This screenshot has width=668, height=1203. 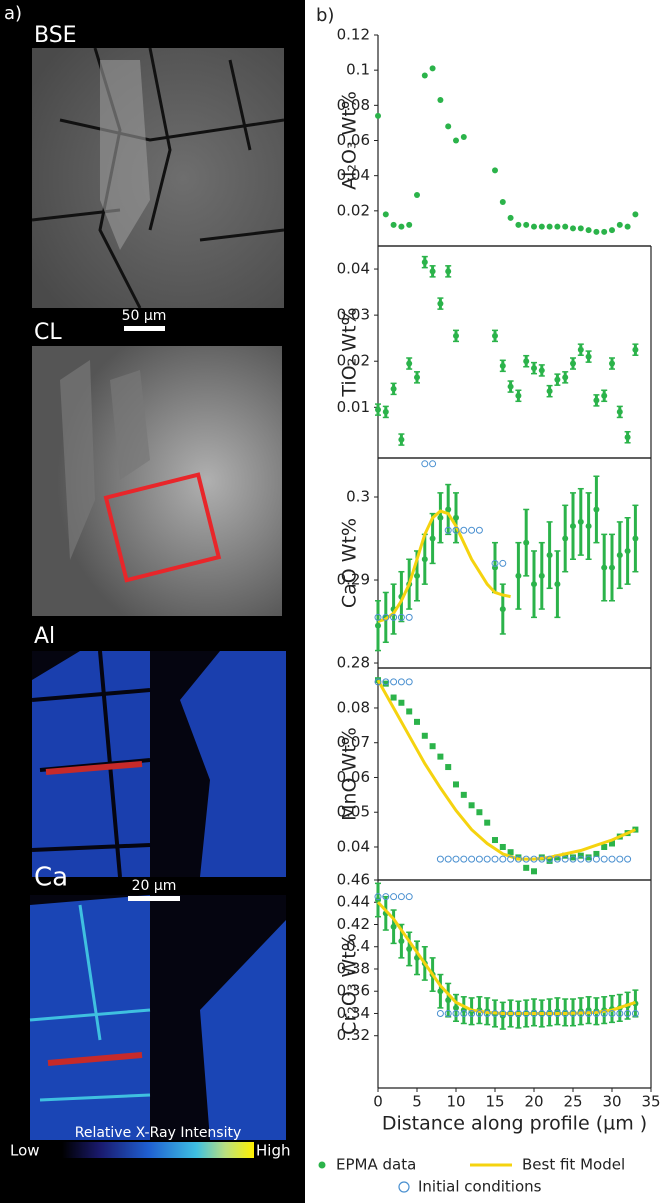 What do you see at coordinates (51, 878) in the screenshot?
I see `image-label: Ca` at bounding box center [51, 878].